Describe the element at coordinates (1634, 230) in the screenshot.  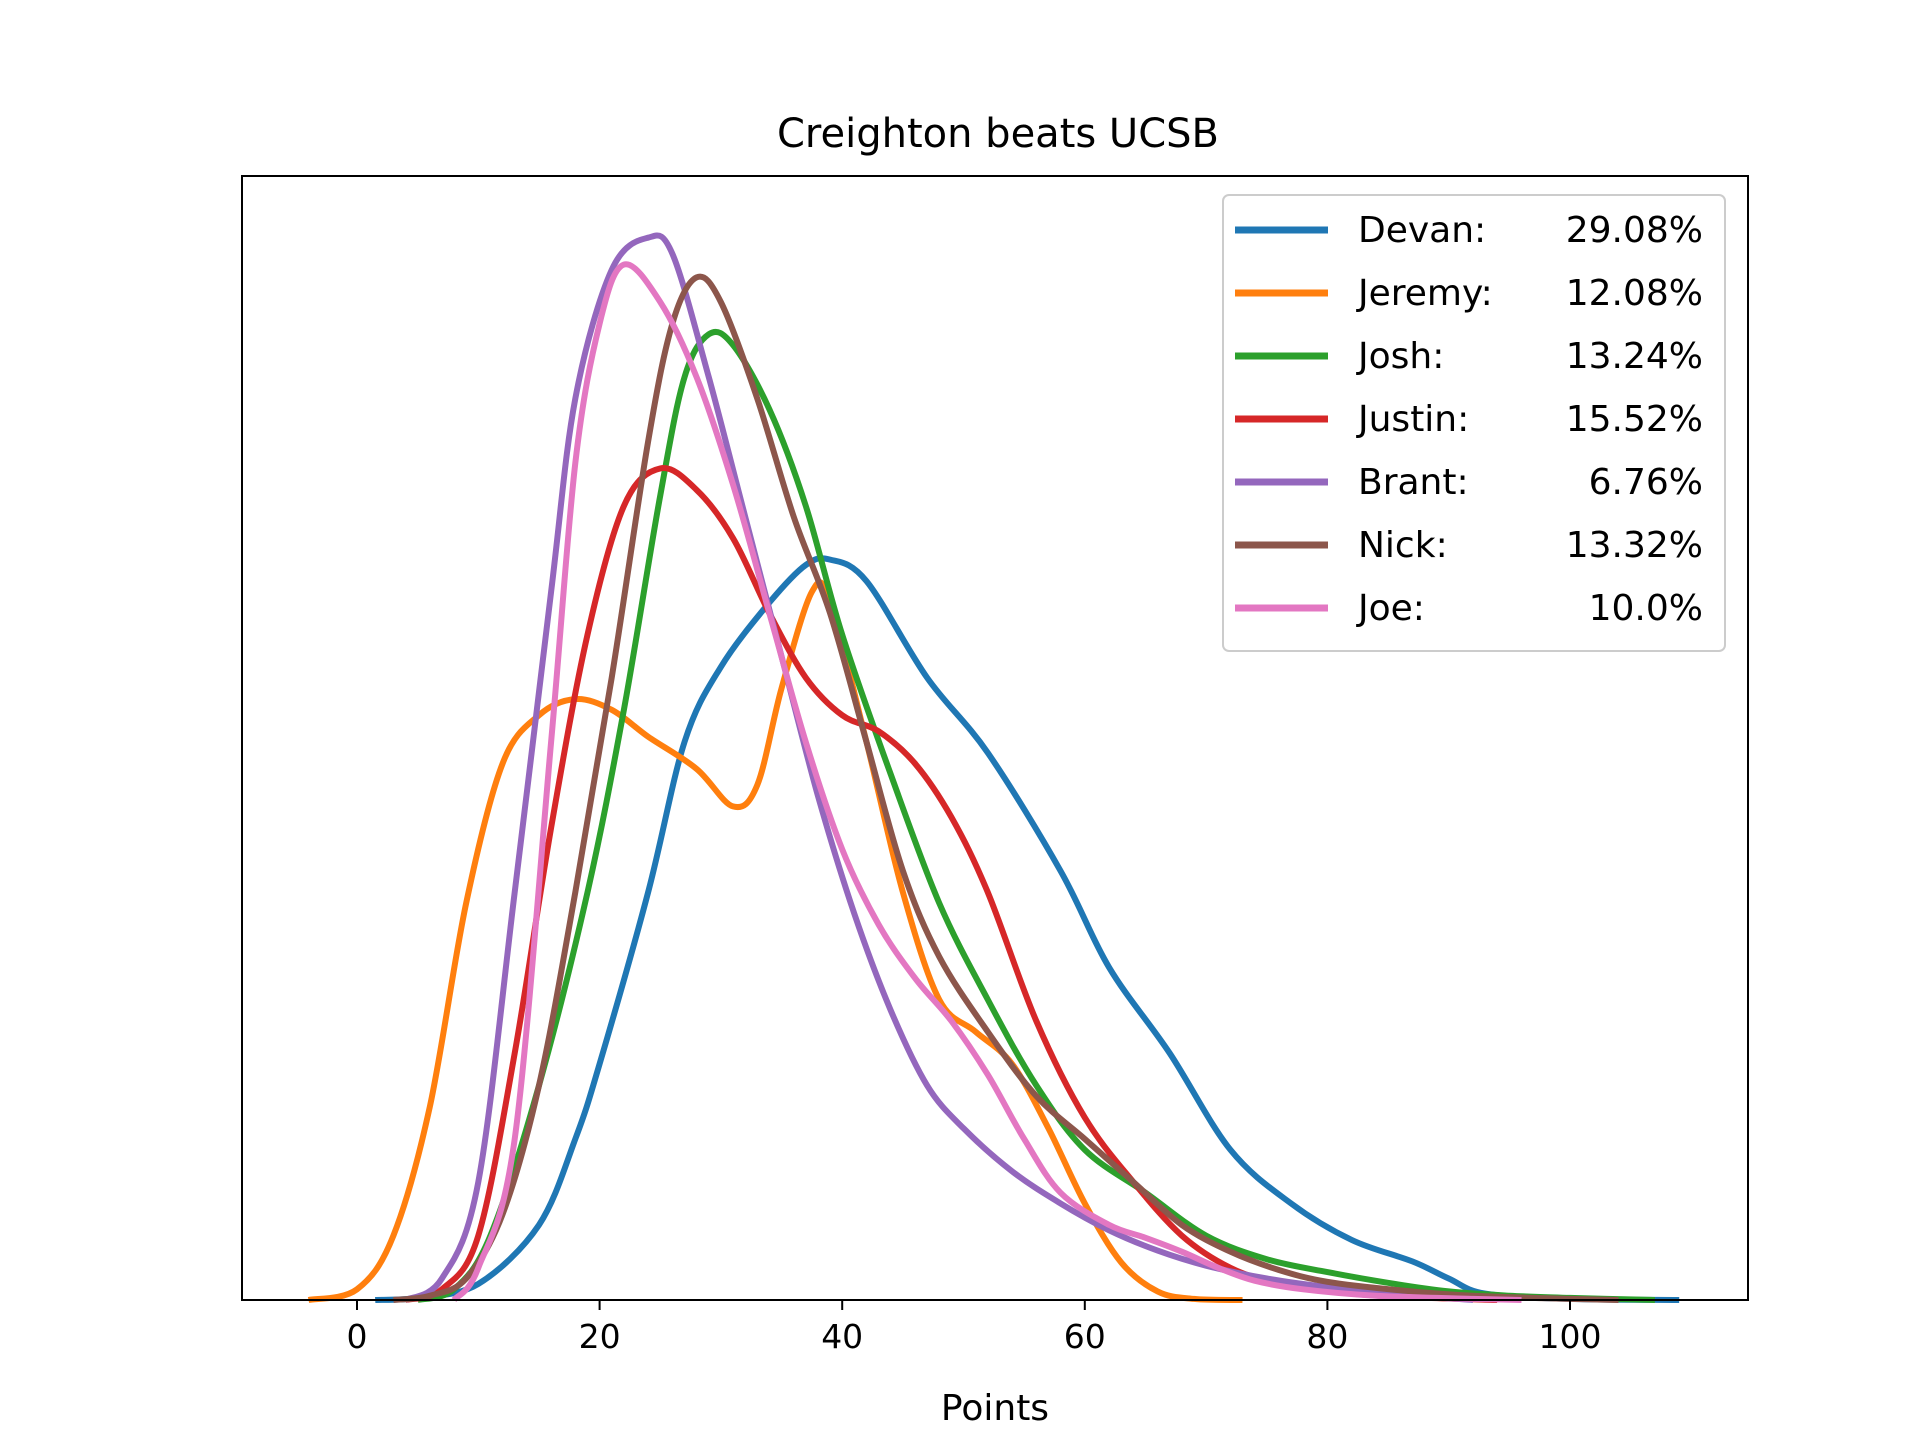
I see `legend-value: 29.08%` at that location.